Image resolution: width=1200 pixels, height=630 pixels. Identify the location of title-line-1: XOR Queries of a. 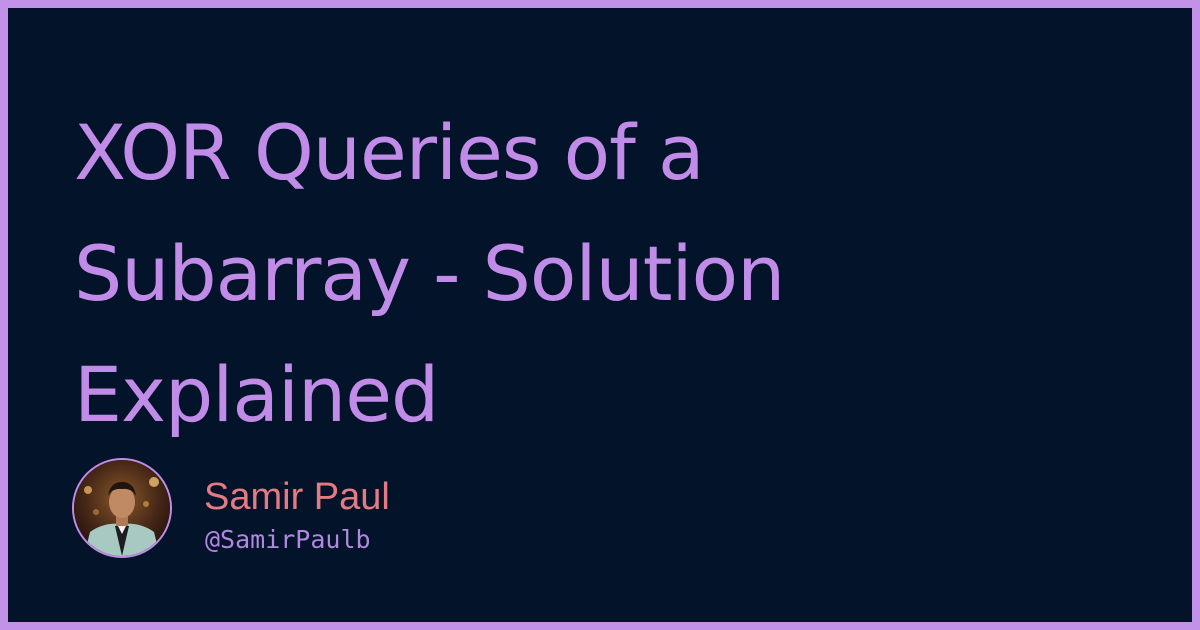
(389, 152).